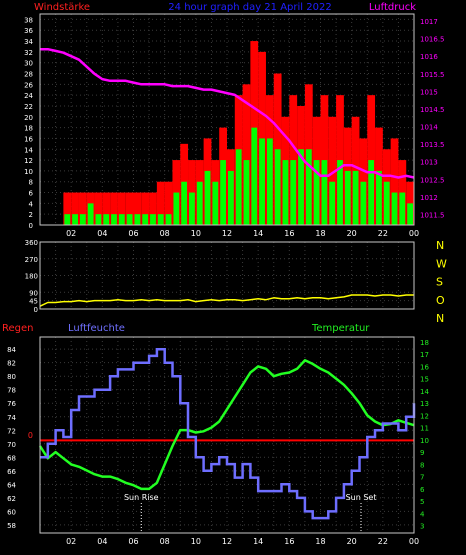 This screenshot has height=555, width=466. I want to click on wind-y-tick-label: 14, so click(28, 150).